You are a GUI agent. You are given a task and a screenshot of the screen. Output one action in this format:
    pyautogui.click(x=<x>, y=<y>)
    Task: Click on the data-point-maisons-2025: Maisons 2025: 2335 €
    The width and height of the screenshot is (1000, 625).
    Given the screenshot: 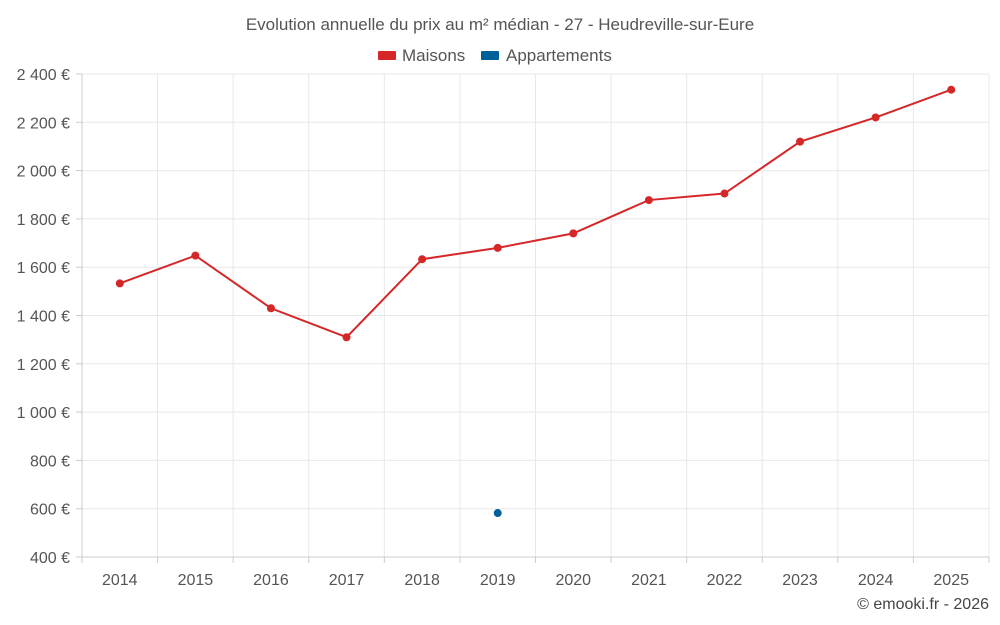 What is the action you would take?
    pyautogui.click(x=951, y=89)
    